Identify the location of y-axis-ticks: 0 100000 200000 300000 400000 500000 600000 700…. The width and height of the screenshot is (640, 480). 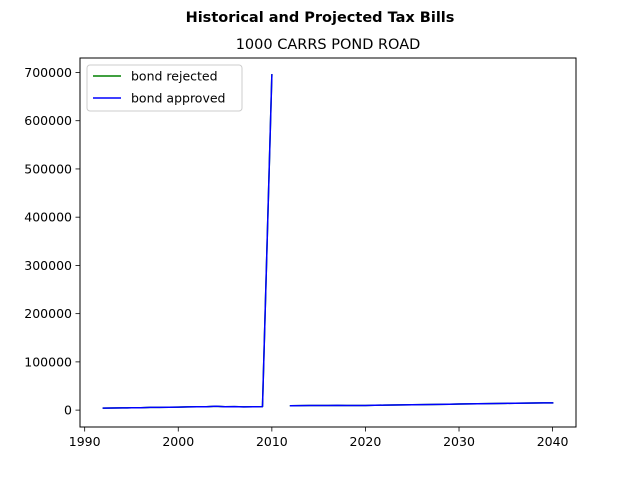
(52, 241).